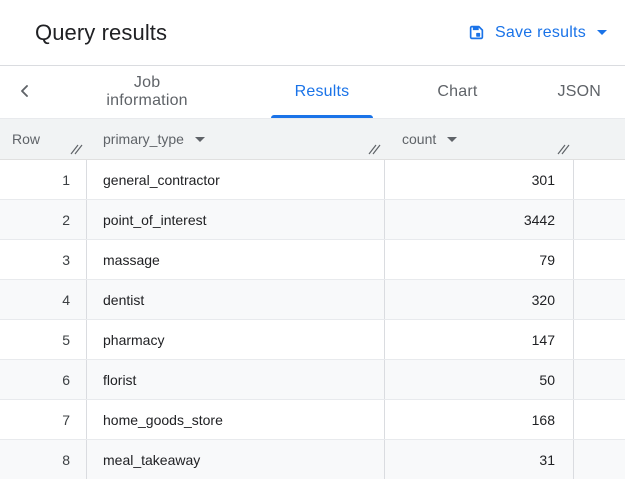  Describe the element at coordinates (479, 139) in the screenshot. I see `column-header-count: count` at that location.